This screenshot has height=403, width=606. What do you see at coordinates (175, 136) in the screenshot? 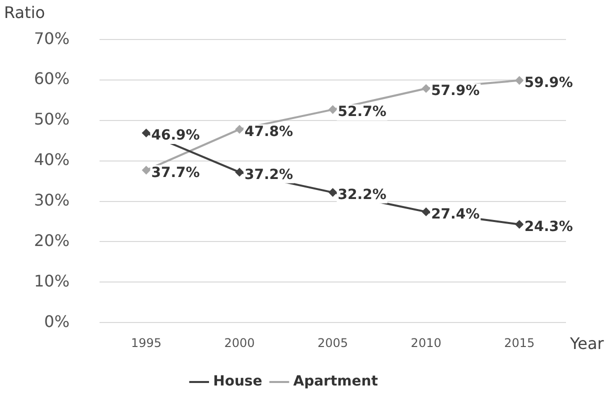
I see `data-label: 46.9%` at bounding box center [175, 136].